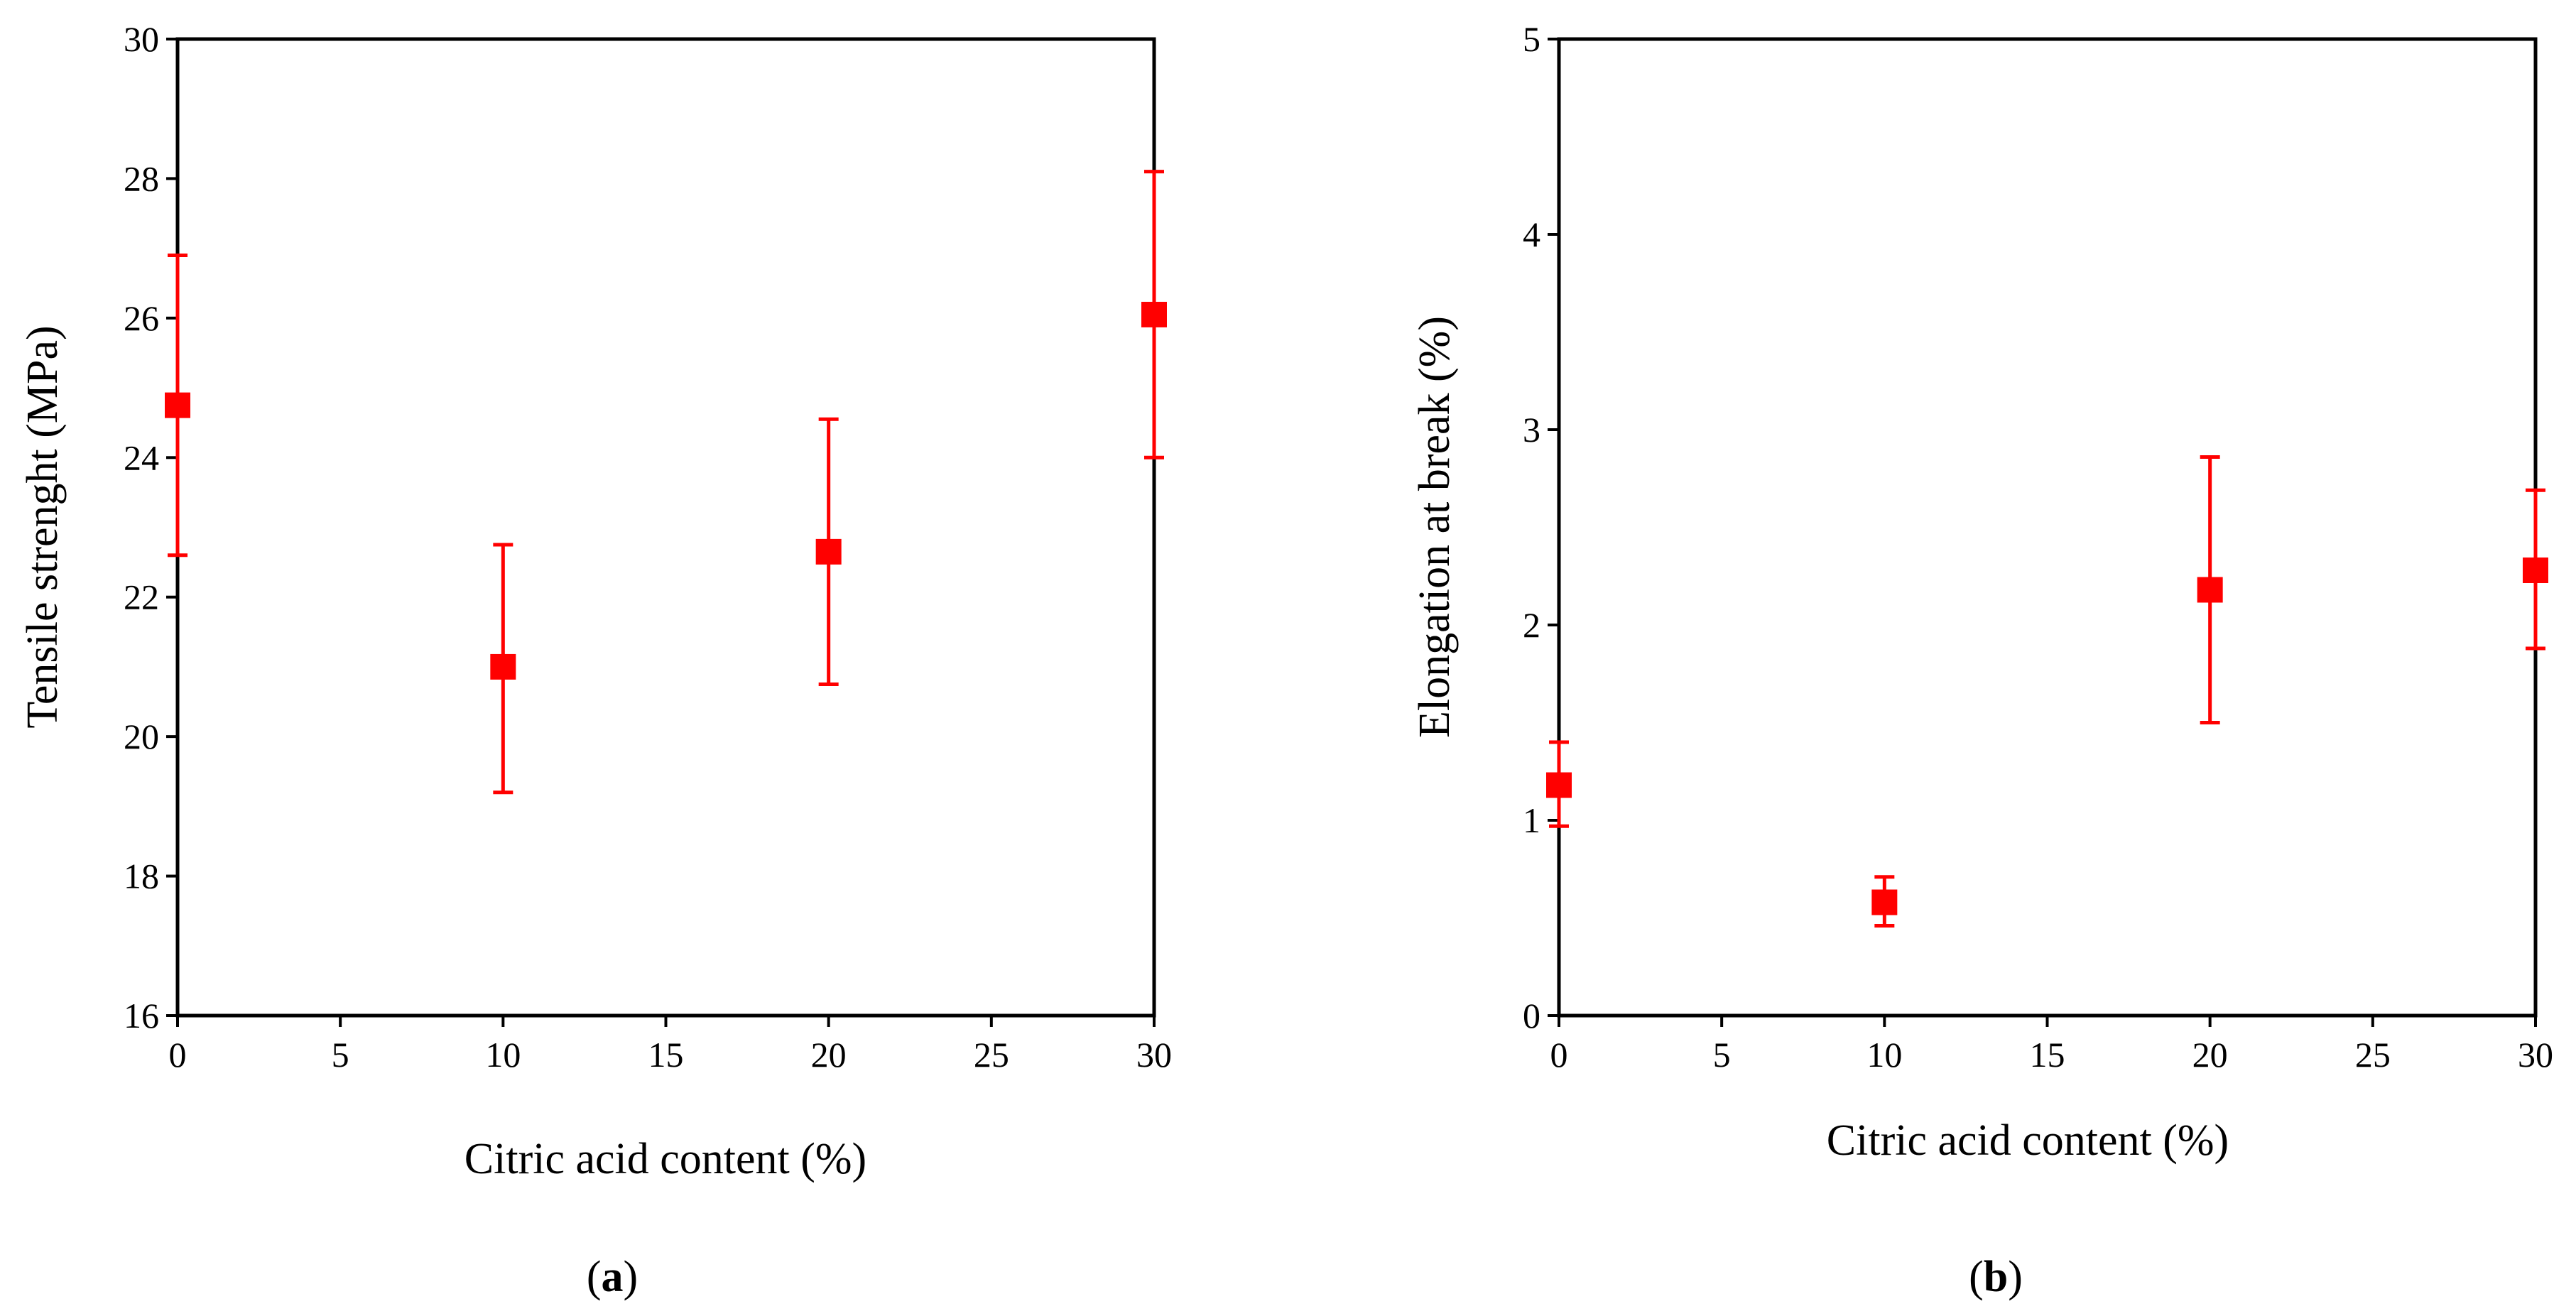 The height and width of the screenshot is (1316, 2576). Describe the element at coordinates (503, 1055) in the screenshot. I see `panel-a-x-tick-label: 10` at that location.